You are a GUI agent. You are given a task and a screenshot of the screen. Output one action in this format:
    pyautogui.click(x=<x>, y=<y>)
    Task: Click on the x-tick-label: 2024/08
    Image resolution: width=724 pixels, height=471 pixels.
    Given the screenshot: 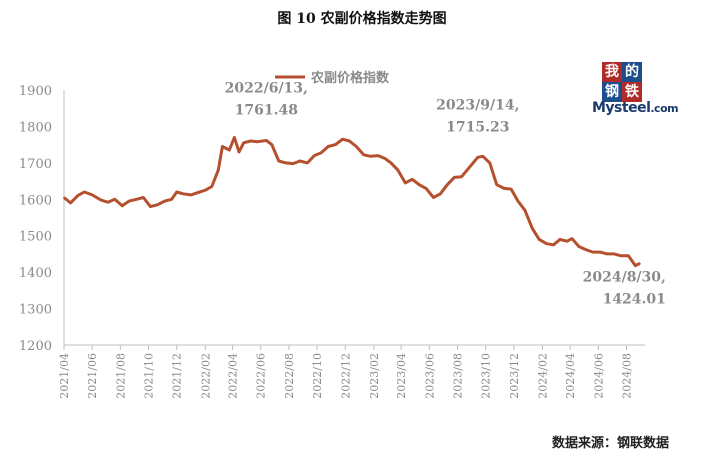 What is the action you would take?
    pyautogui.click(x=627, y=376)
    